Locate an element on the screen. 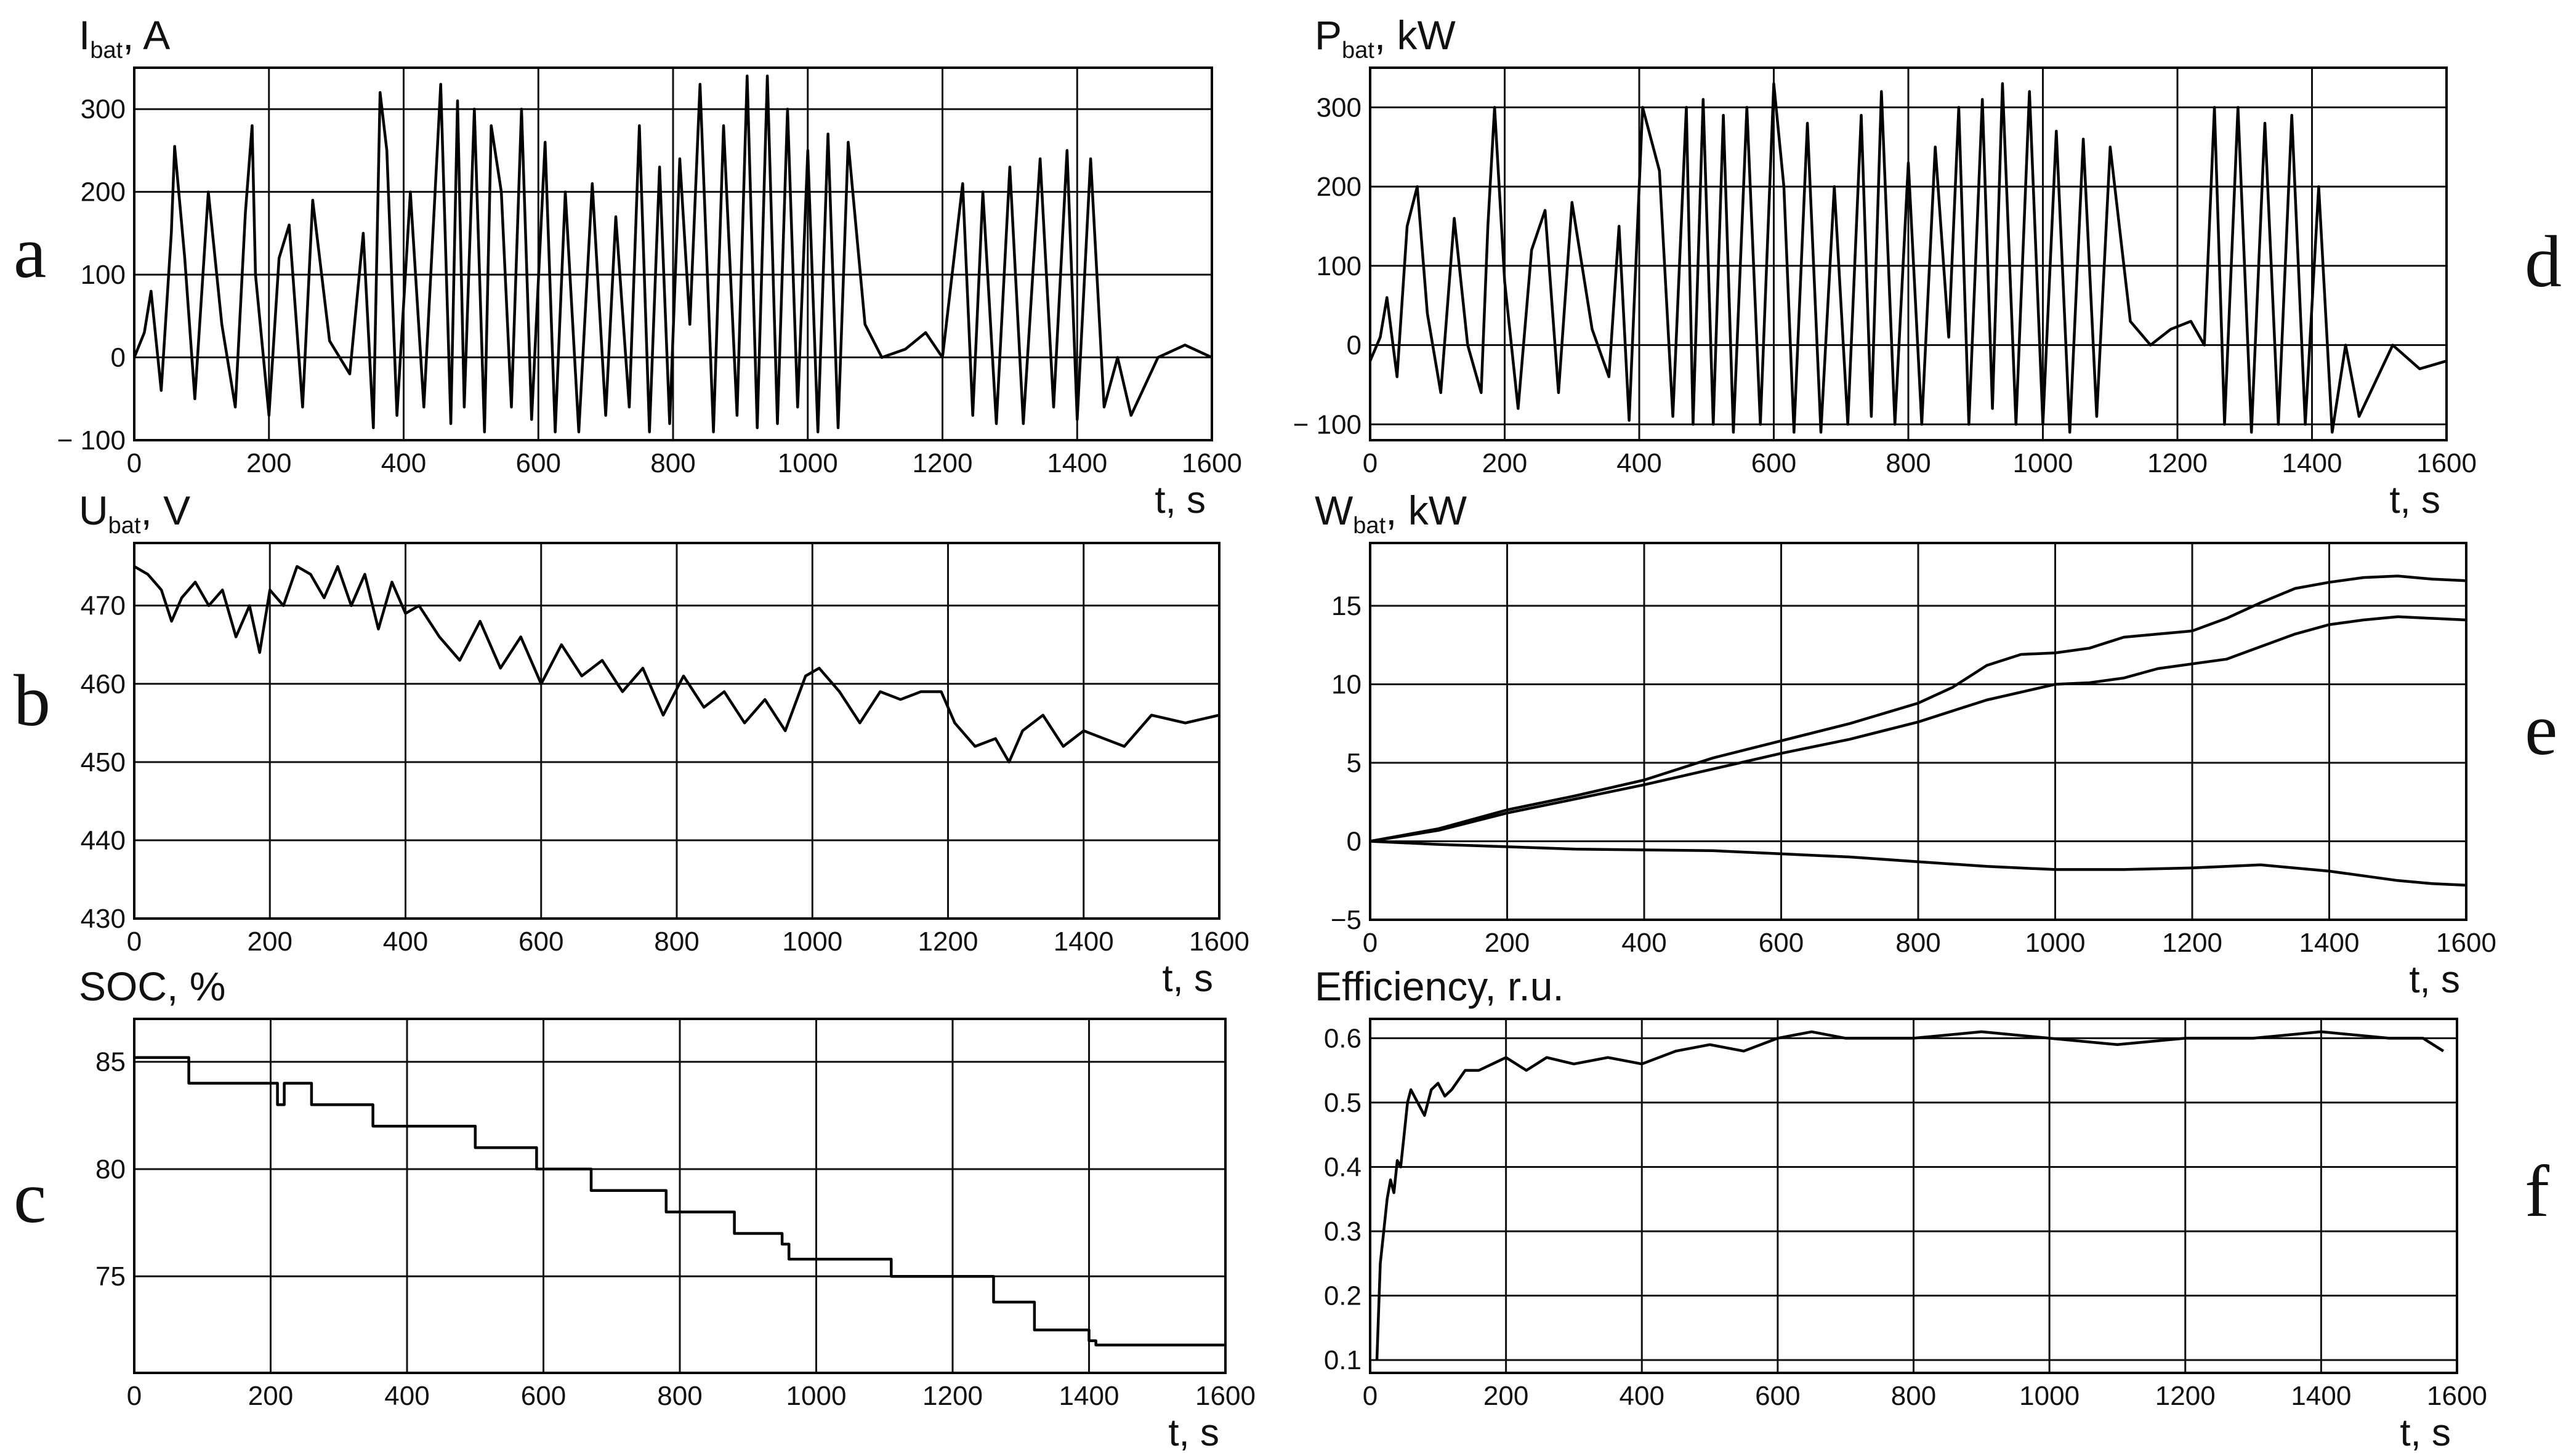 Image resolution: width=2574 pixels, height=1456 pixels. y-tick-label: 450 is located at coordinates (103, 762).